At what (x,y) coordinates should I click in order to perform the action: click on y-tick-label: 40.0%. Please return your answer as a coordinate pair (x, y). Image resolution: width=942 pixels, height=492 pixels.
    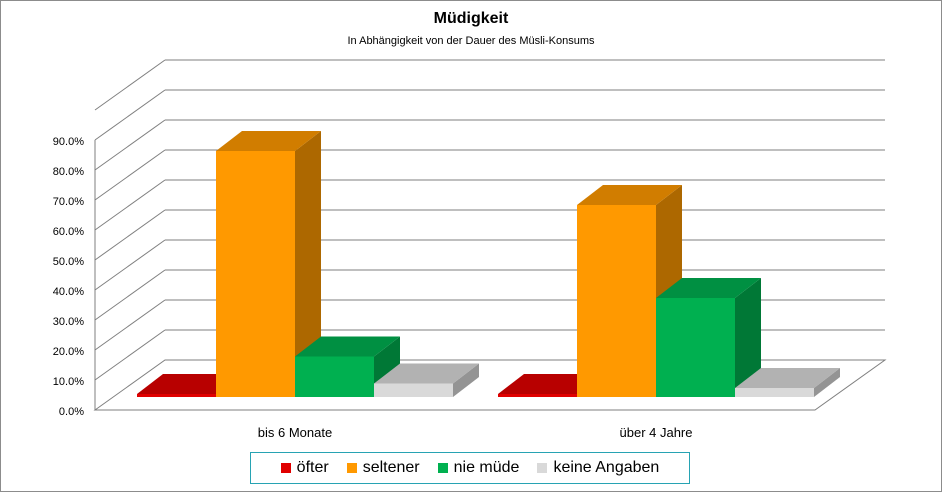
    Looking at the image, I should click on (68, 292).